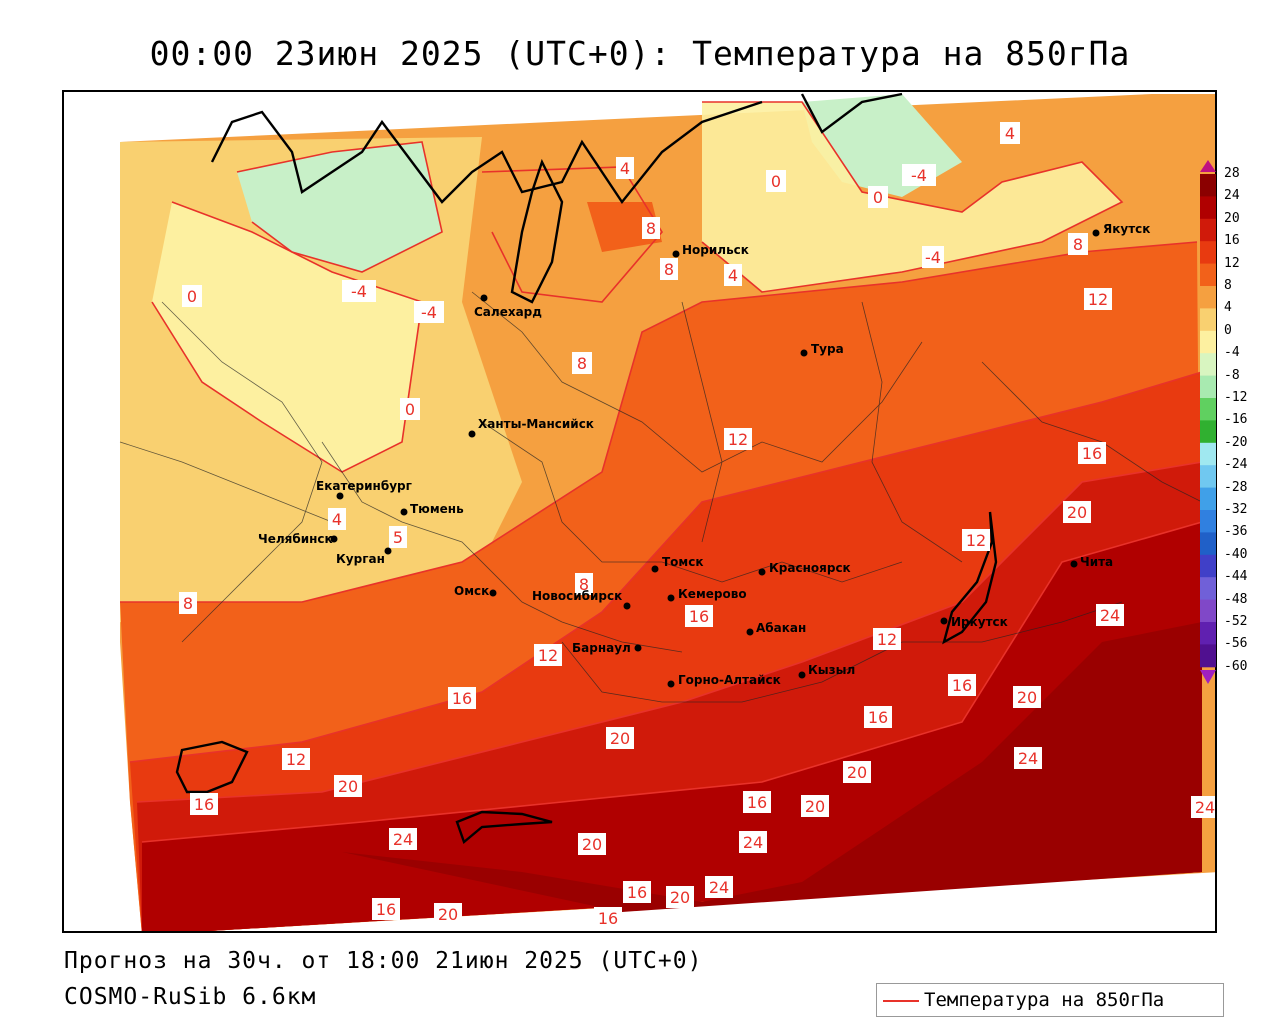 Image resolution: width=1280 pixels, height=1024 pixels. What do you see at coordinates (1236, 644) in the screenshot?
I see `color-scale-tick-label: -56` at bounding box center [1236, 644].